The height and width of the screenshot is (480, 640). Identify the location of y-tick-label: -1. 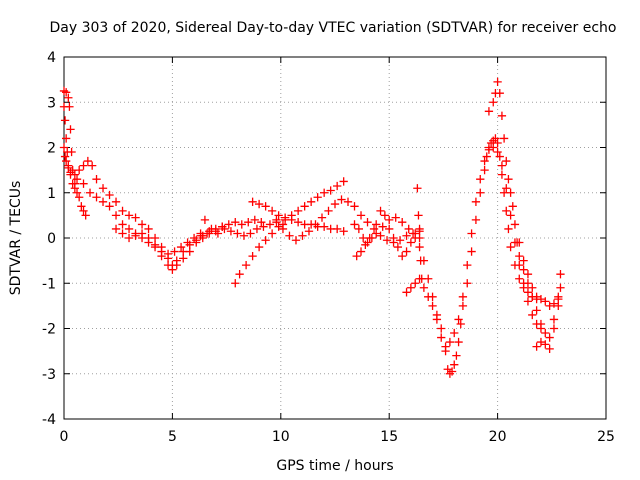
(49, 284).